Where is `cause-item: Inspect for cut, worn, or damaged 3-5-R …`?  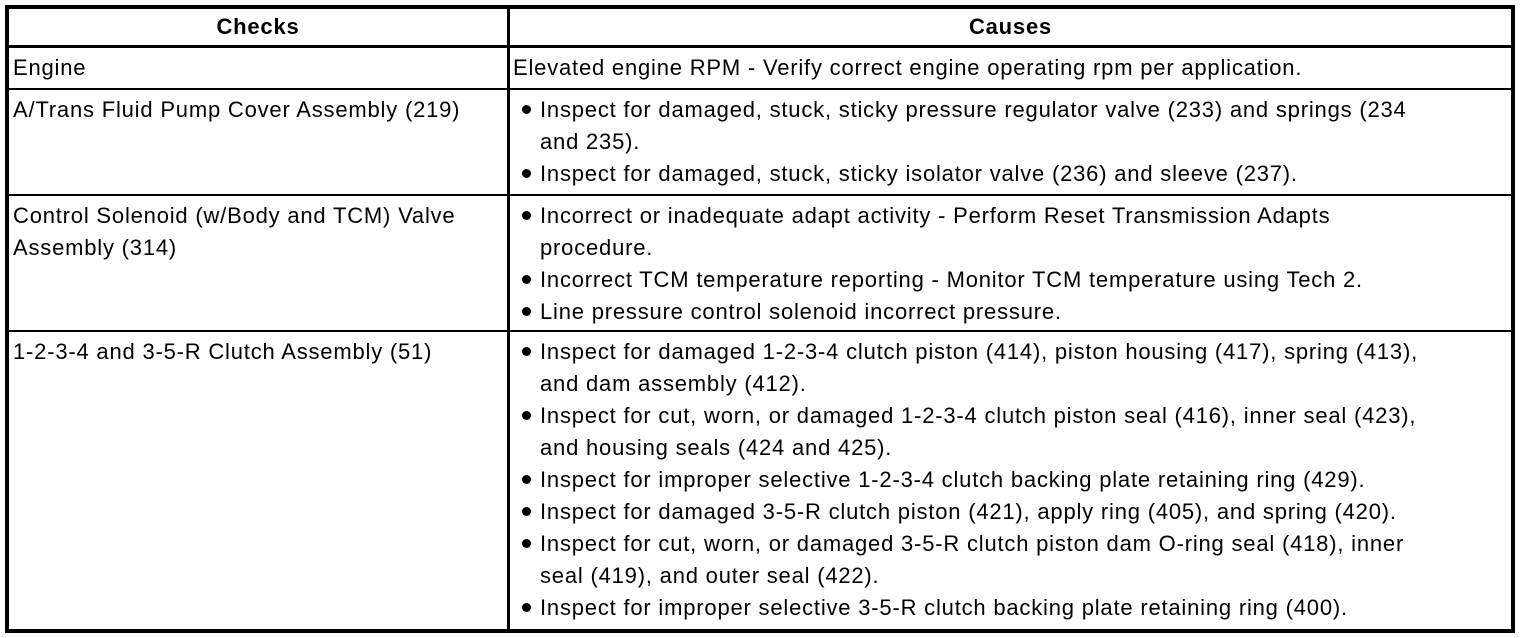 cause-item: Inspect for cut, worn, or damaged 3-5-R … is located at coordinates (974, 560).